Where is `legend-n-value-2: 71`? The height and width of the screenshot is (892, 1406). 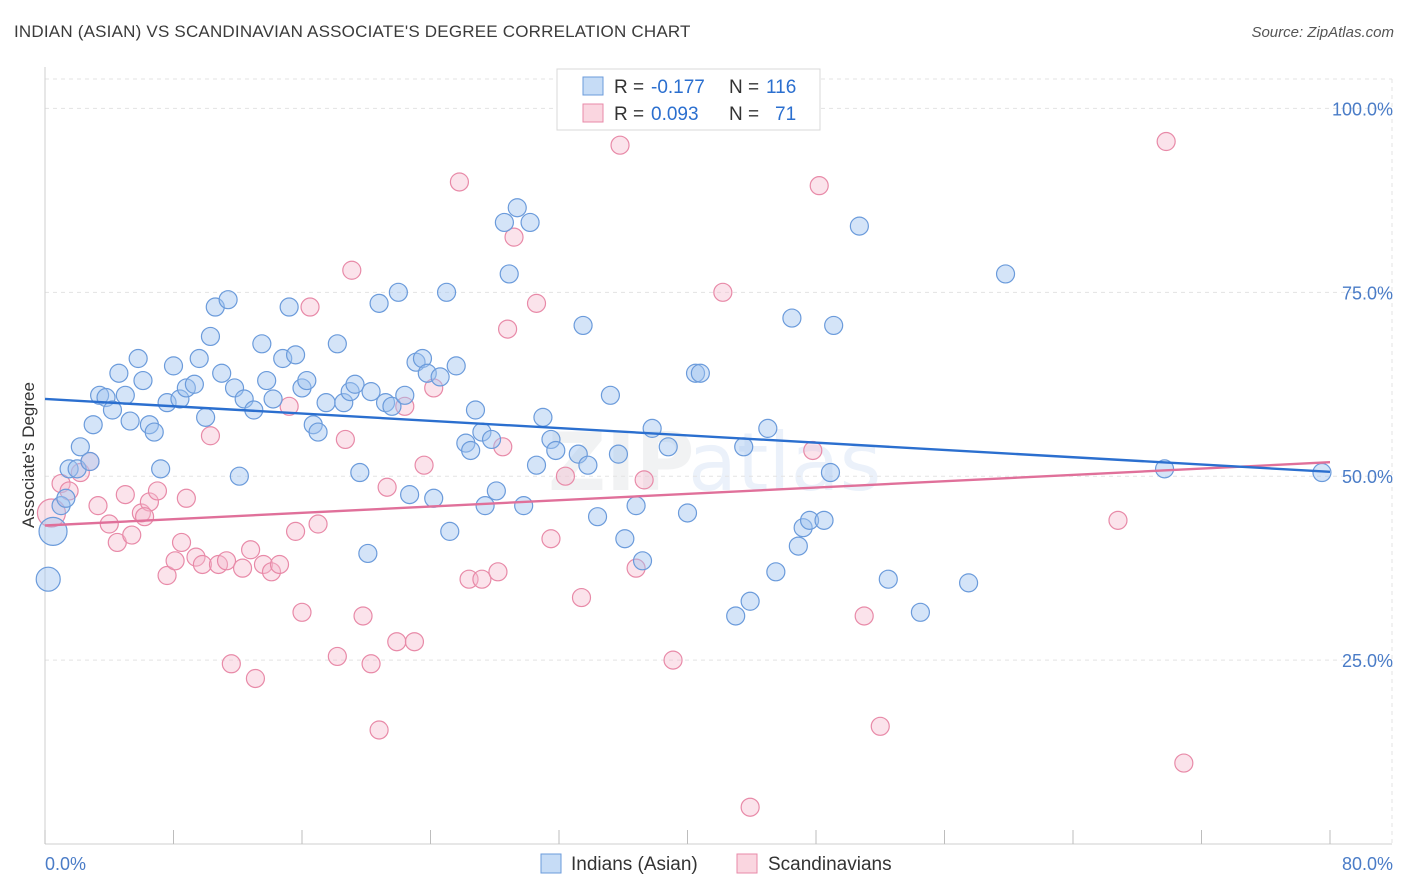
legend-n-value-2: 71 is located at coordinates (785, 114).